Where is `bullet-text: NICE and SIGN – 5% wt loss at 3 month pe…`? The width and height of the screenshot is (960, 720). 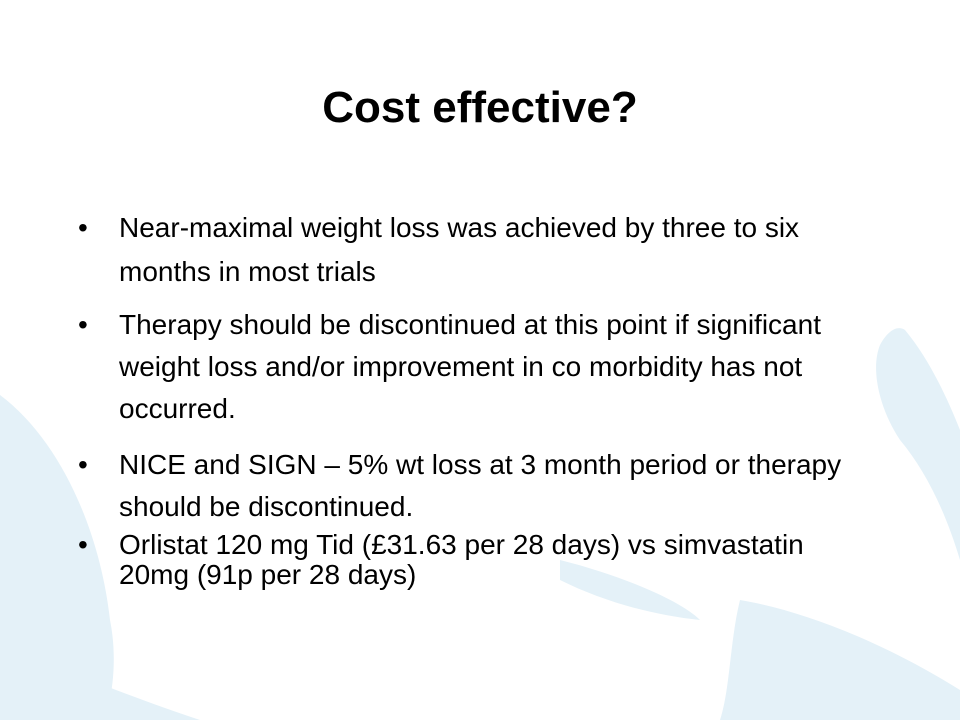
bullet-text: NICE and SIGN – 5% wt loss at 3 month pe… is located at coordinates (480, 485).